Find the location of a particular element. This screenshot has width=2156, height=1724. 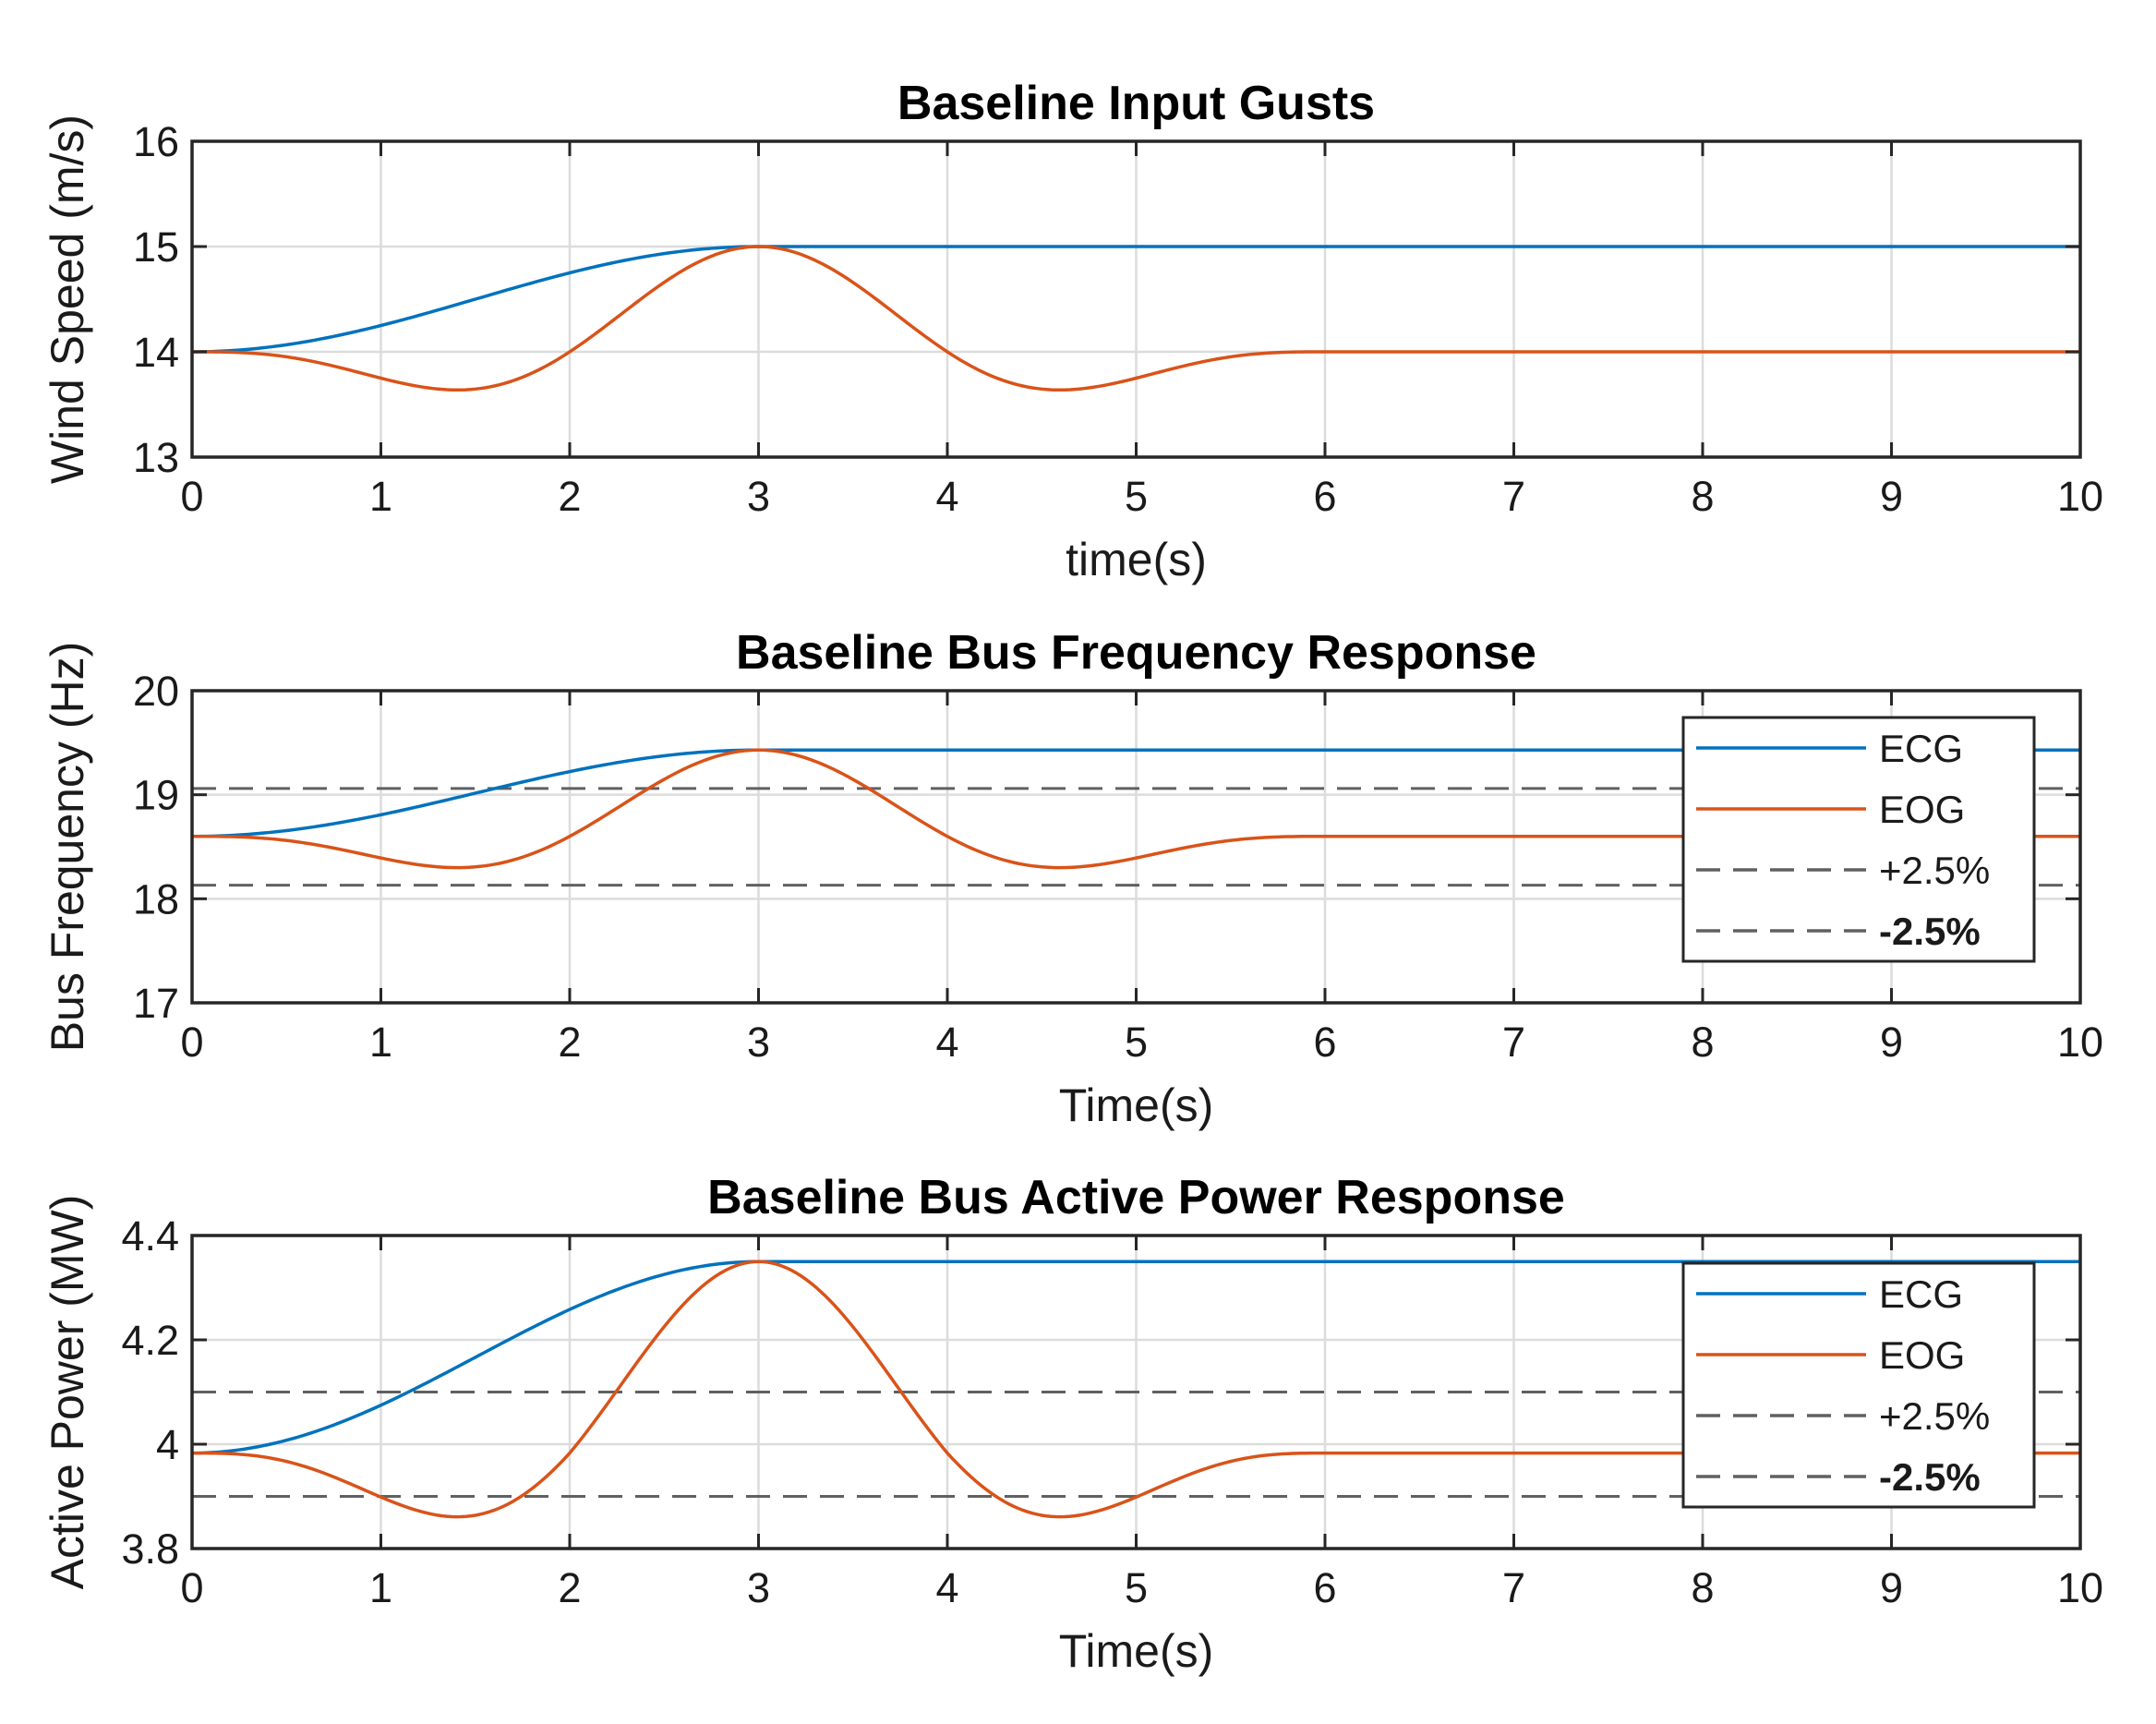

y-tick-label: 4 is located at coordinates (167, 1444).